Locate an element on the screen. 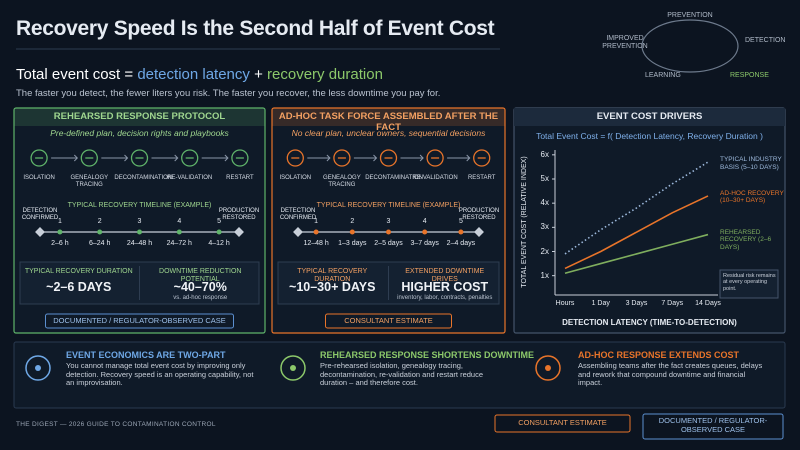 The height and width of the screenshot is (450, 800). y-tick-label: 6x is located at coordinates (544, 154).